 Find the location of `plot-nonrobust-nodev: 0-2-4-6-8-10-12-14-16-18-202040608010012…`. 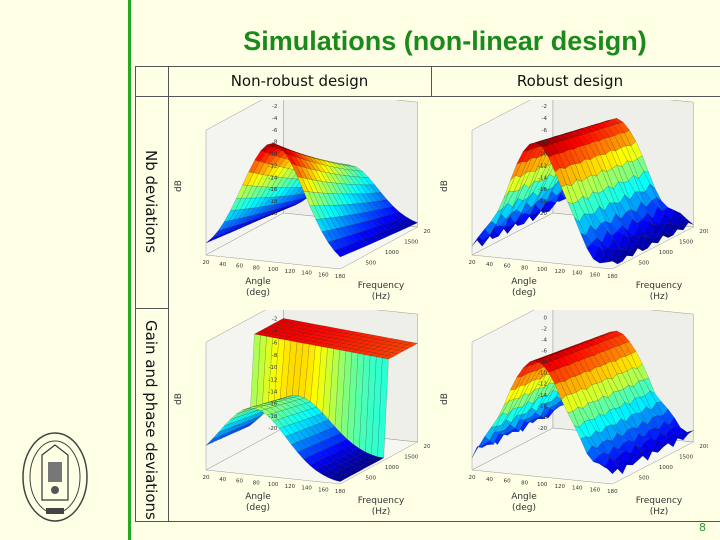

plot-nonrobust-nodev: 0-2-4-6-8-10-12-14-16-18-202040608010012… is located at coordinates (305, 196).